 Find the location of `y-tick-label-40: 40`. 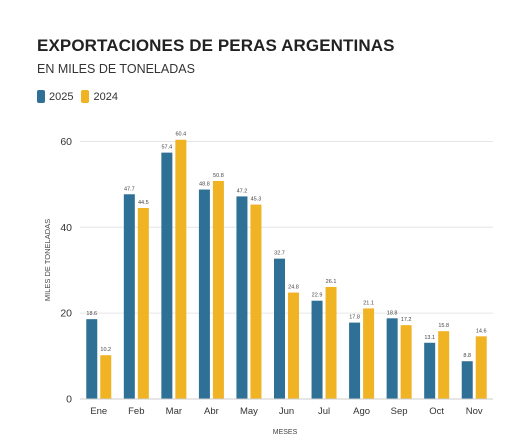

y-tick-label-40: 40 is located at coordinates (66, 228).